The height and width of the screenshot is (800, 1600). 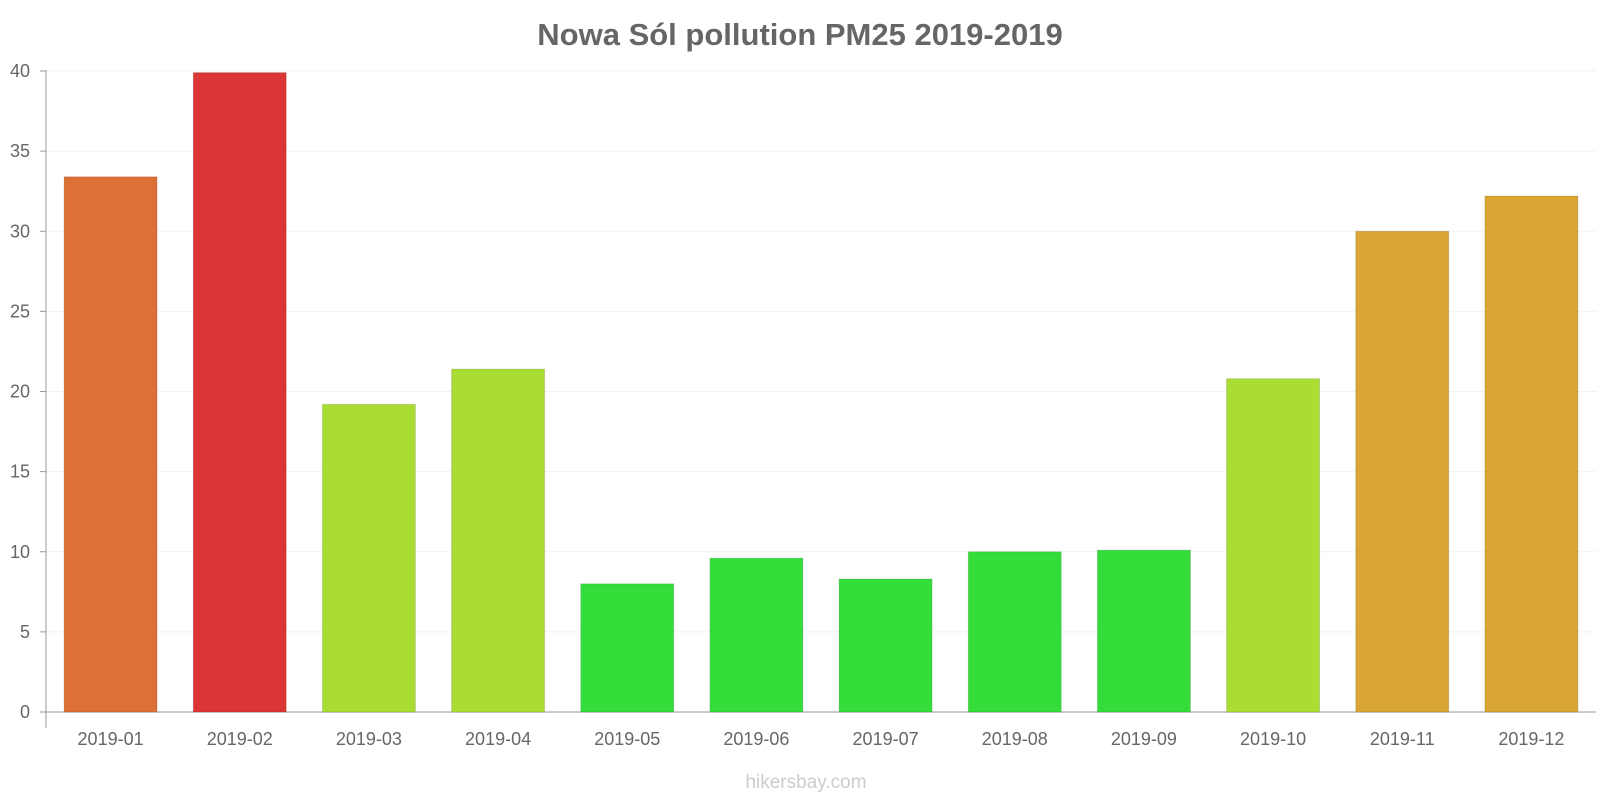 What do you see at coordinates (1015, 739) in the screenshot?
I see `x-tick-label: 2019-08` at bounding box center [1015, 739].